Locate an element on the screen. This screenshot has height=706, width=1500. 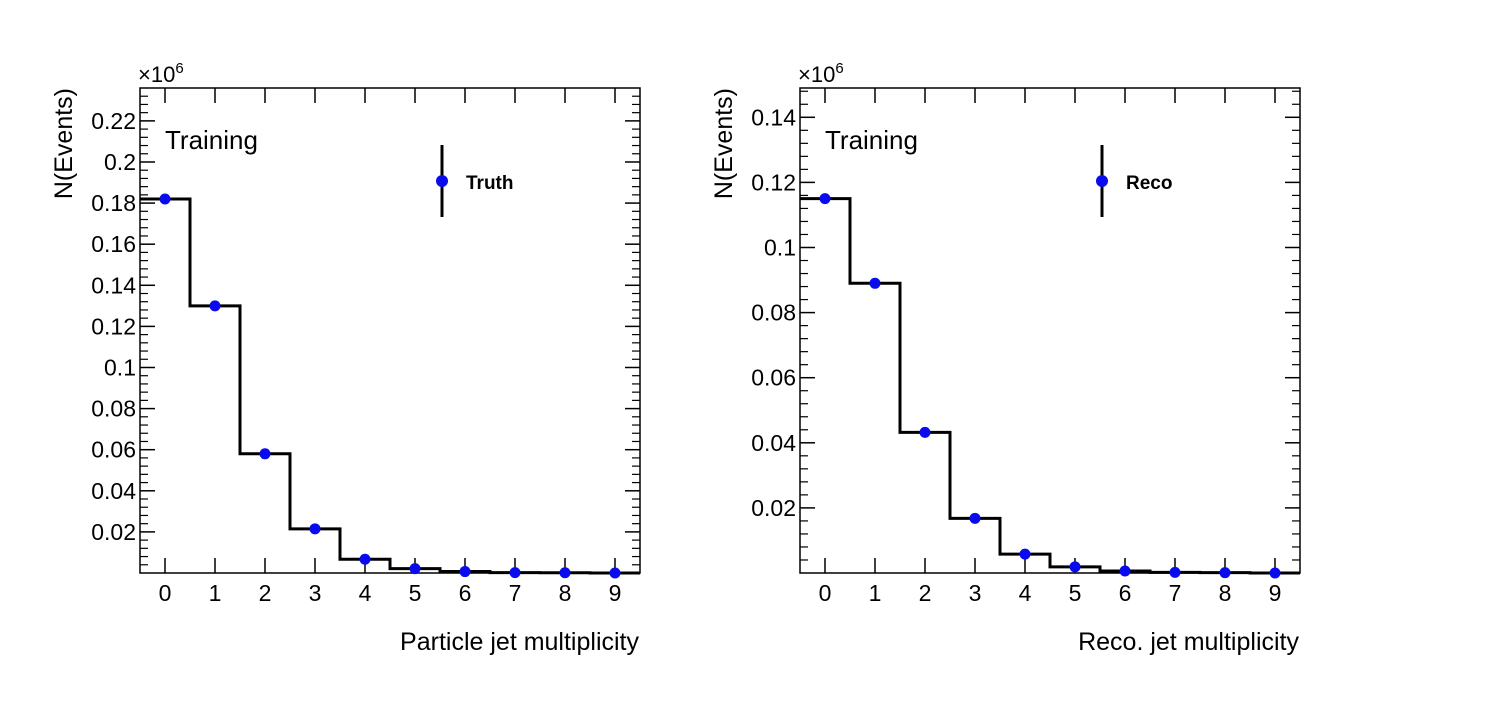
y-tick-label: 0.2 is located at coordinates (120, 162).